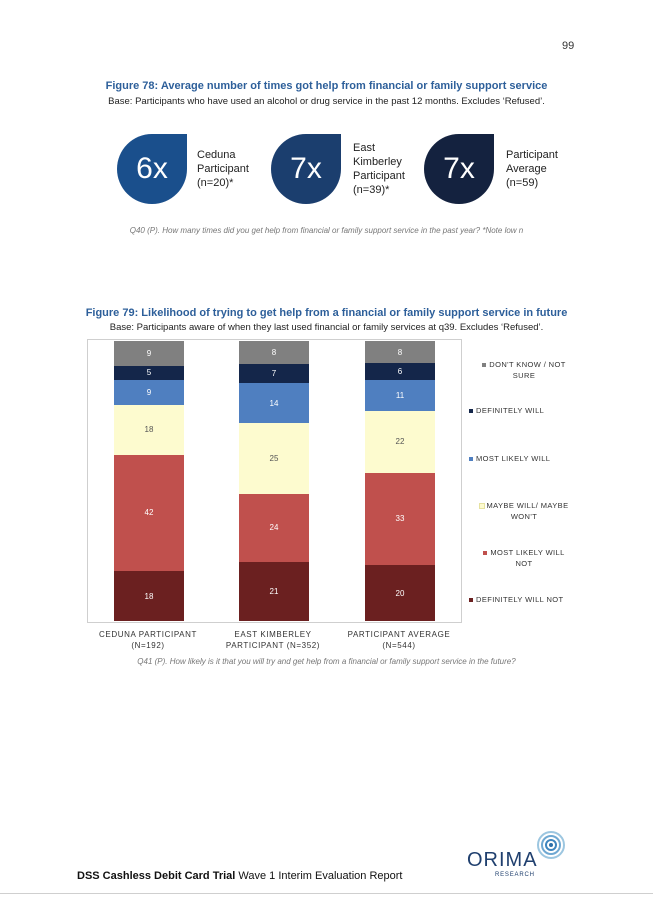 The image size is (653, 923). I want to click on data-label: 42, so click(149, 513).